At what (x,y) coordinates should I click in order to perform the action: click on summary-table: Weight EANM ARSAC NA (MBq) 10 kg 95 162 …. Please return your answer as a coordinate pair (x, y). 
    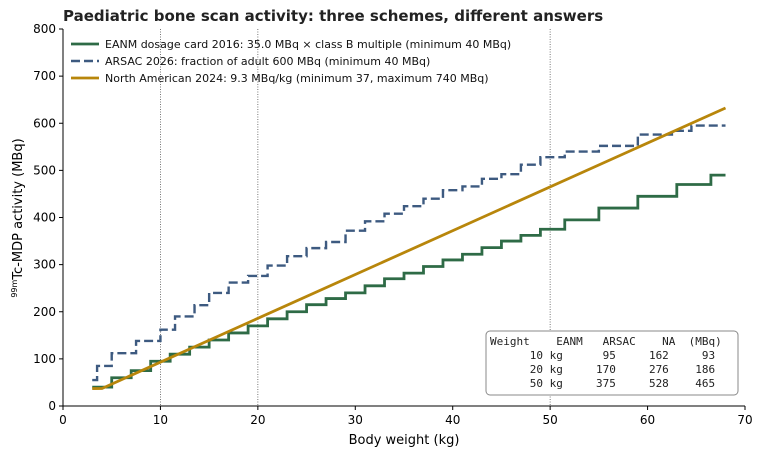
    Looking at the image, I should click on (612, 363).